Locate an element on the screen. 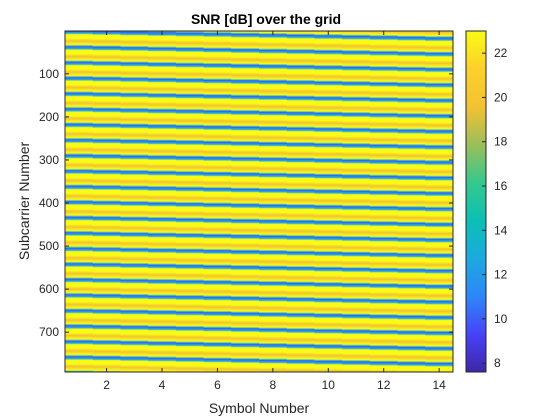  y-tick-label: 500 is located at coordinates (49, 246).